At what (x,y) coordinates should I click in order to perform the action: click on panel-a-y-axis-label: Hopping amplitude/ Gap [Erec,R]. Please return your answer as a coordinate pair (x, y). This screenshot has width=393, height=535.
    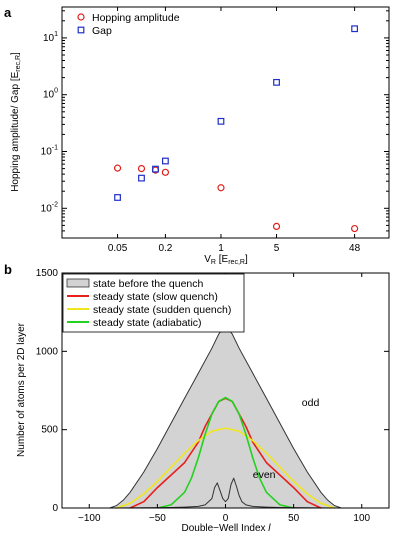
    Looking at the image, I should click on (16, 122).